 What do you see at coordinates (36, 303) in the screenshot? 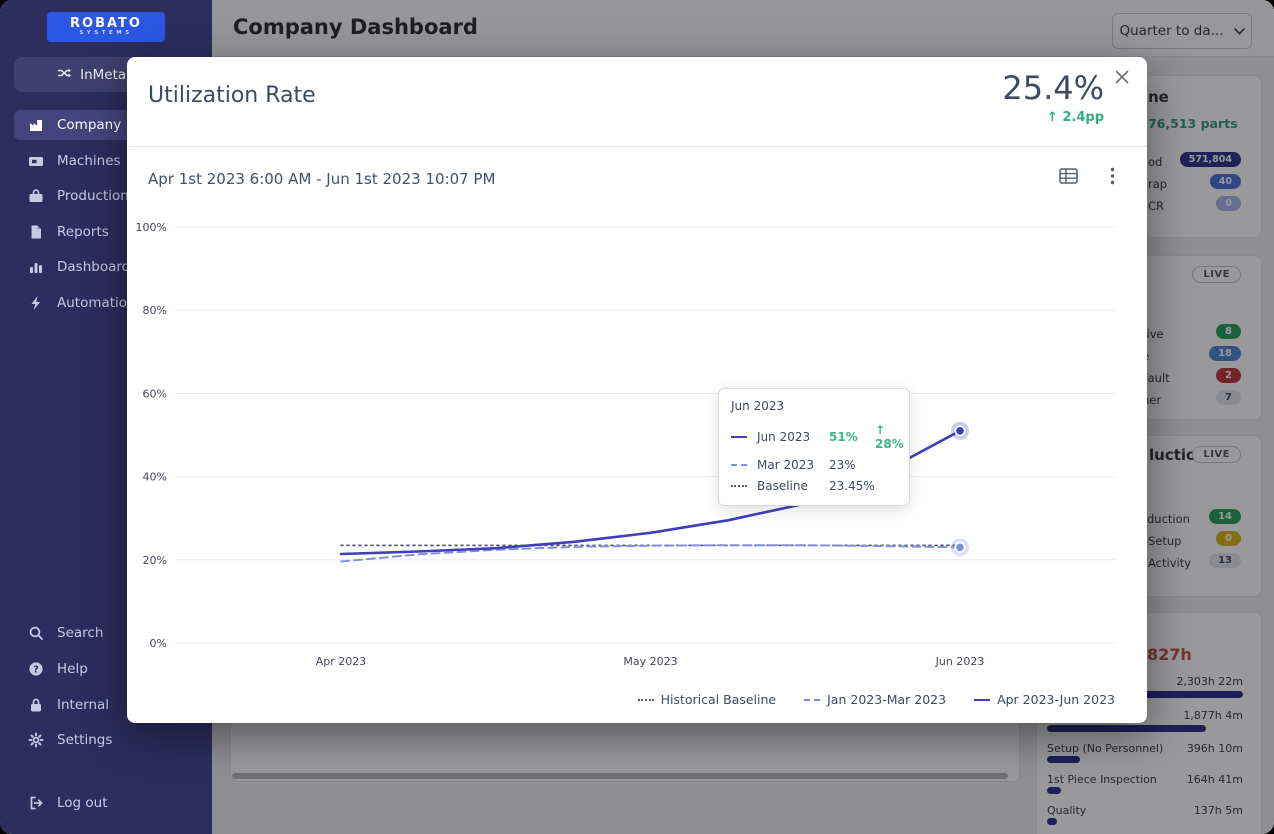
I see `lightning-icon` at bounding box center [36, 303].